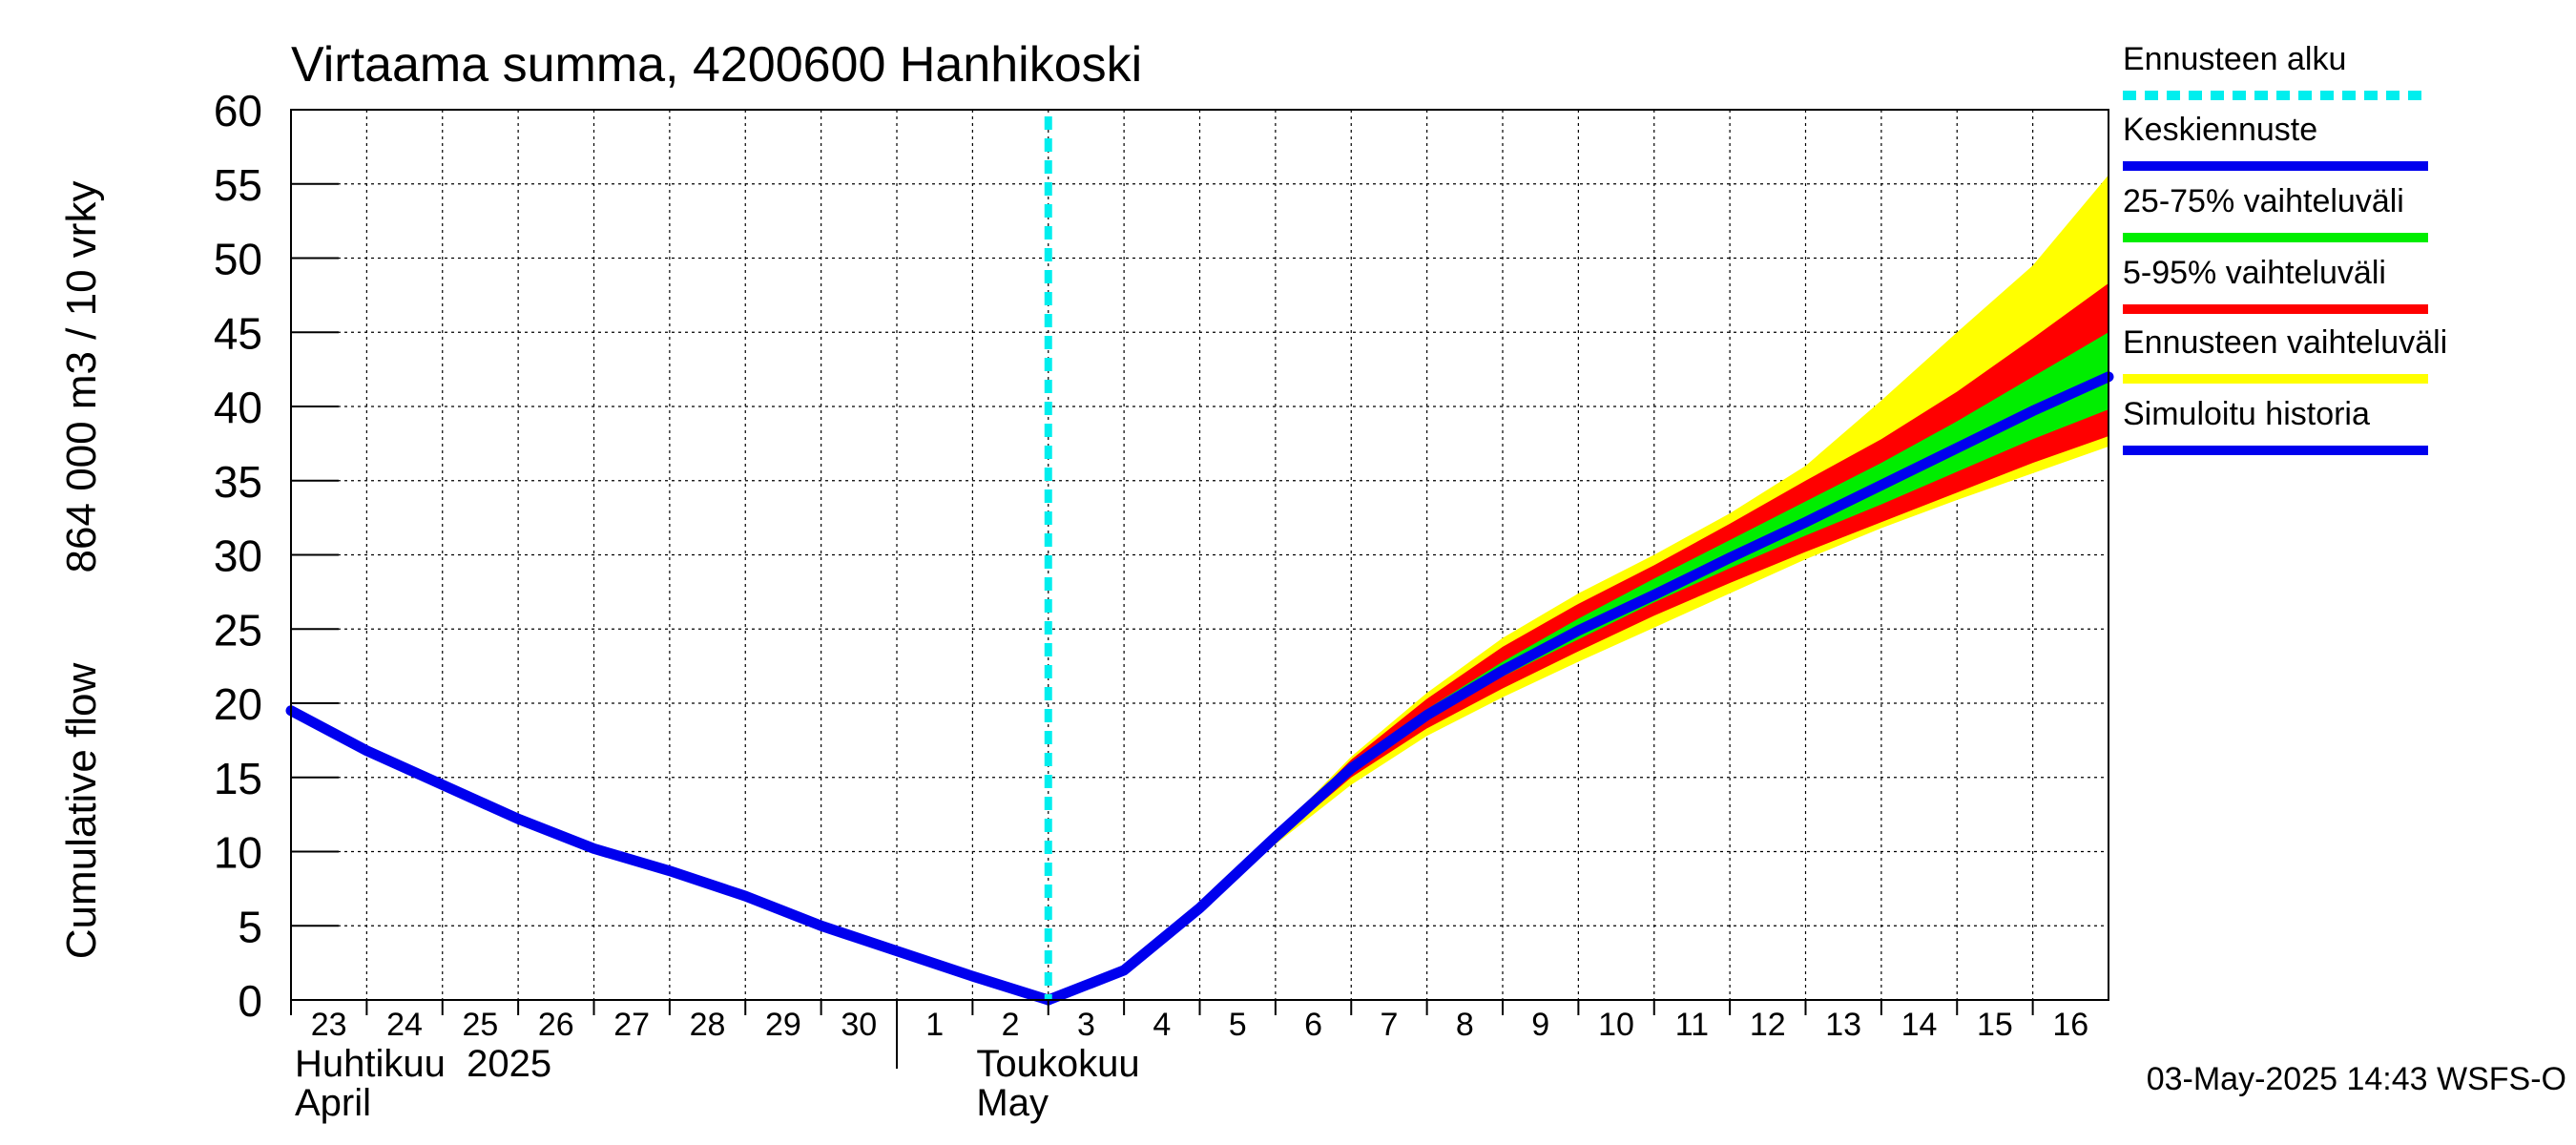 The image size is (2576, 1145). I want to click on y-axis-label-en: Cumulative flow, so click(81, 812).